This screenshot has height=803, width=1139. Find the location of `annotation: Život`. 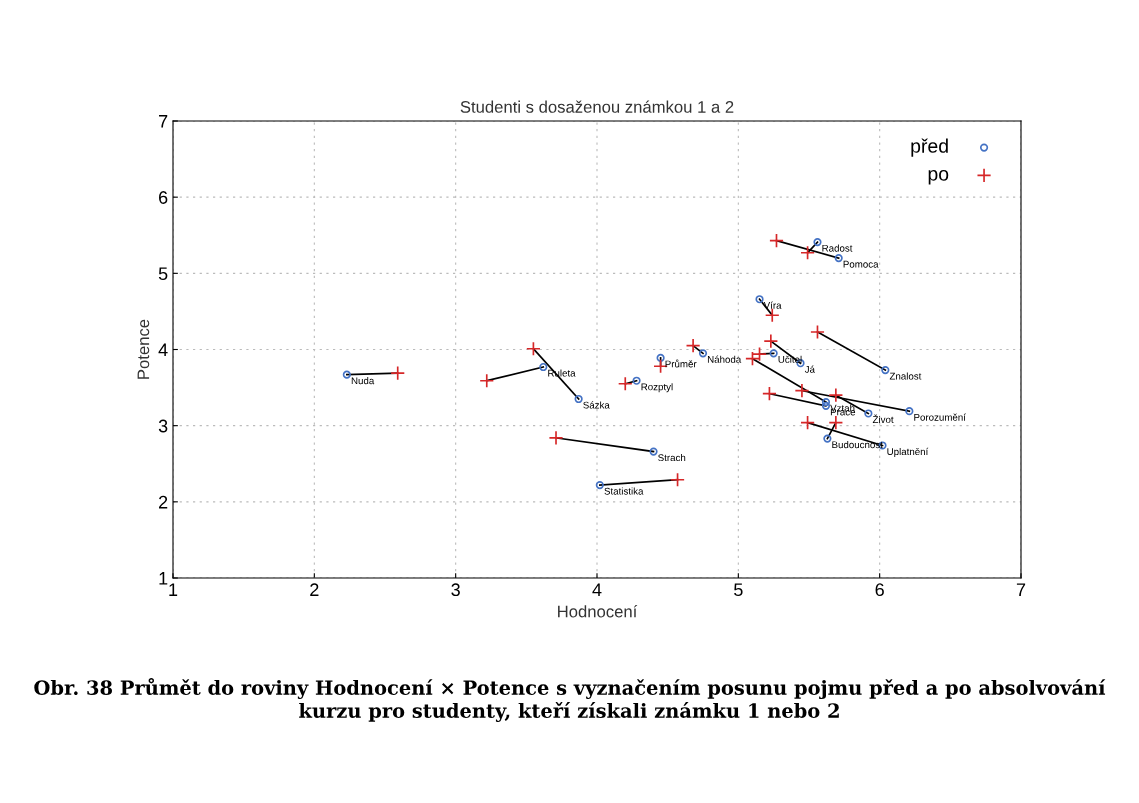

annotation: Život is located at coordinates (883, 419).